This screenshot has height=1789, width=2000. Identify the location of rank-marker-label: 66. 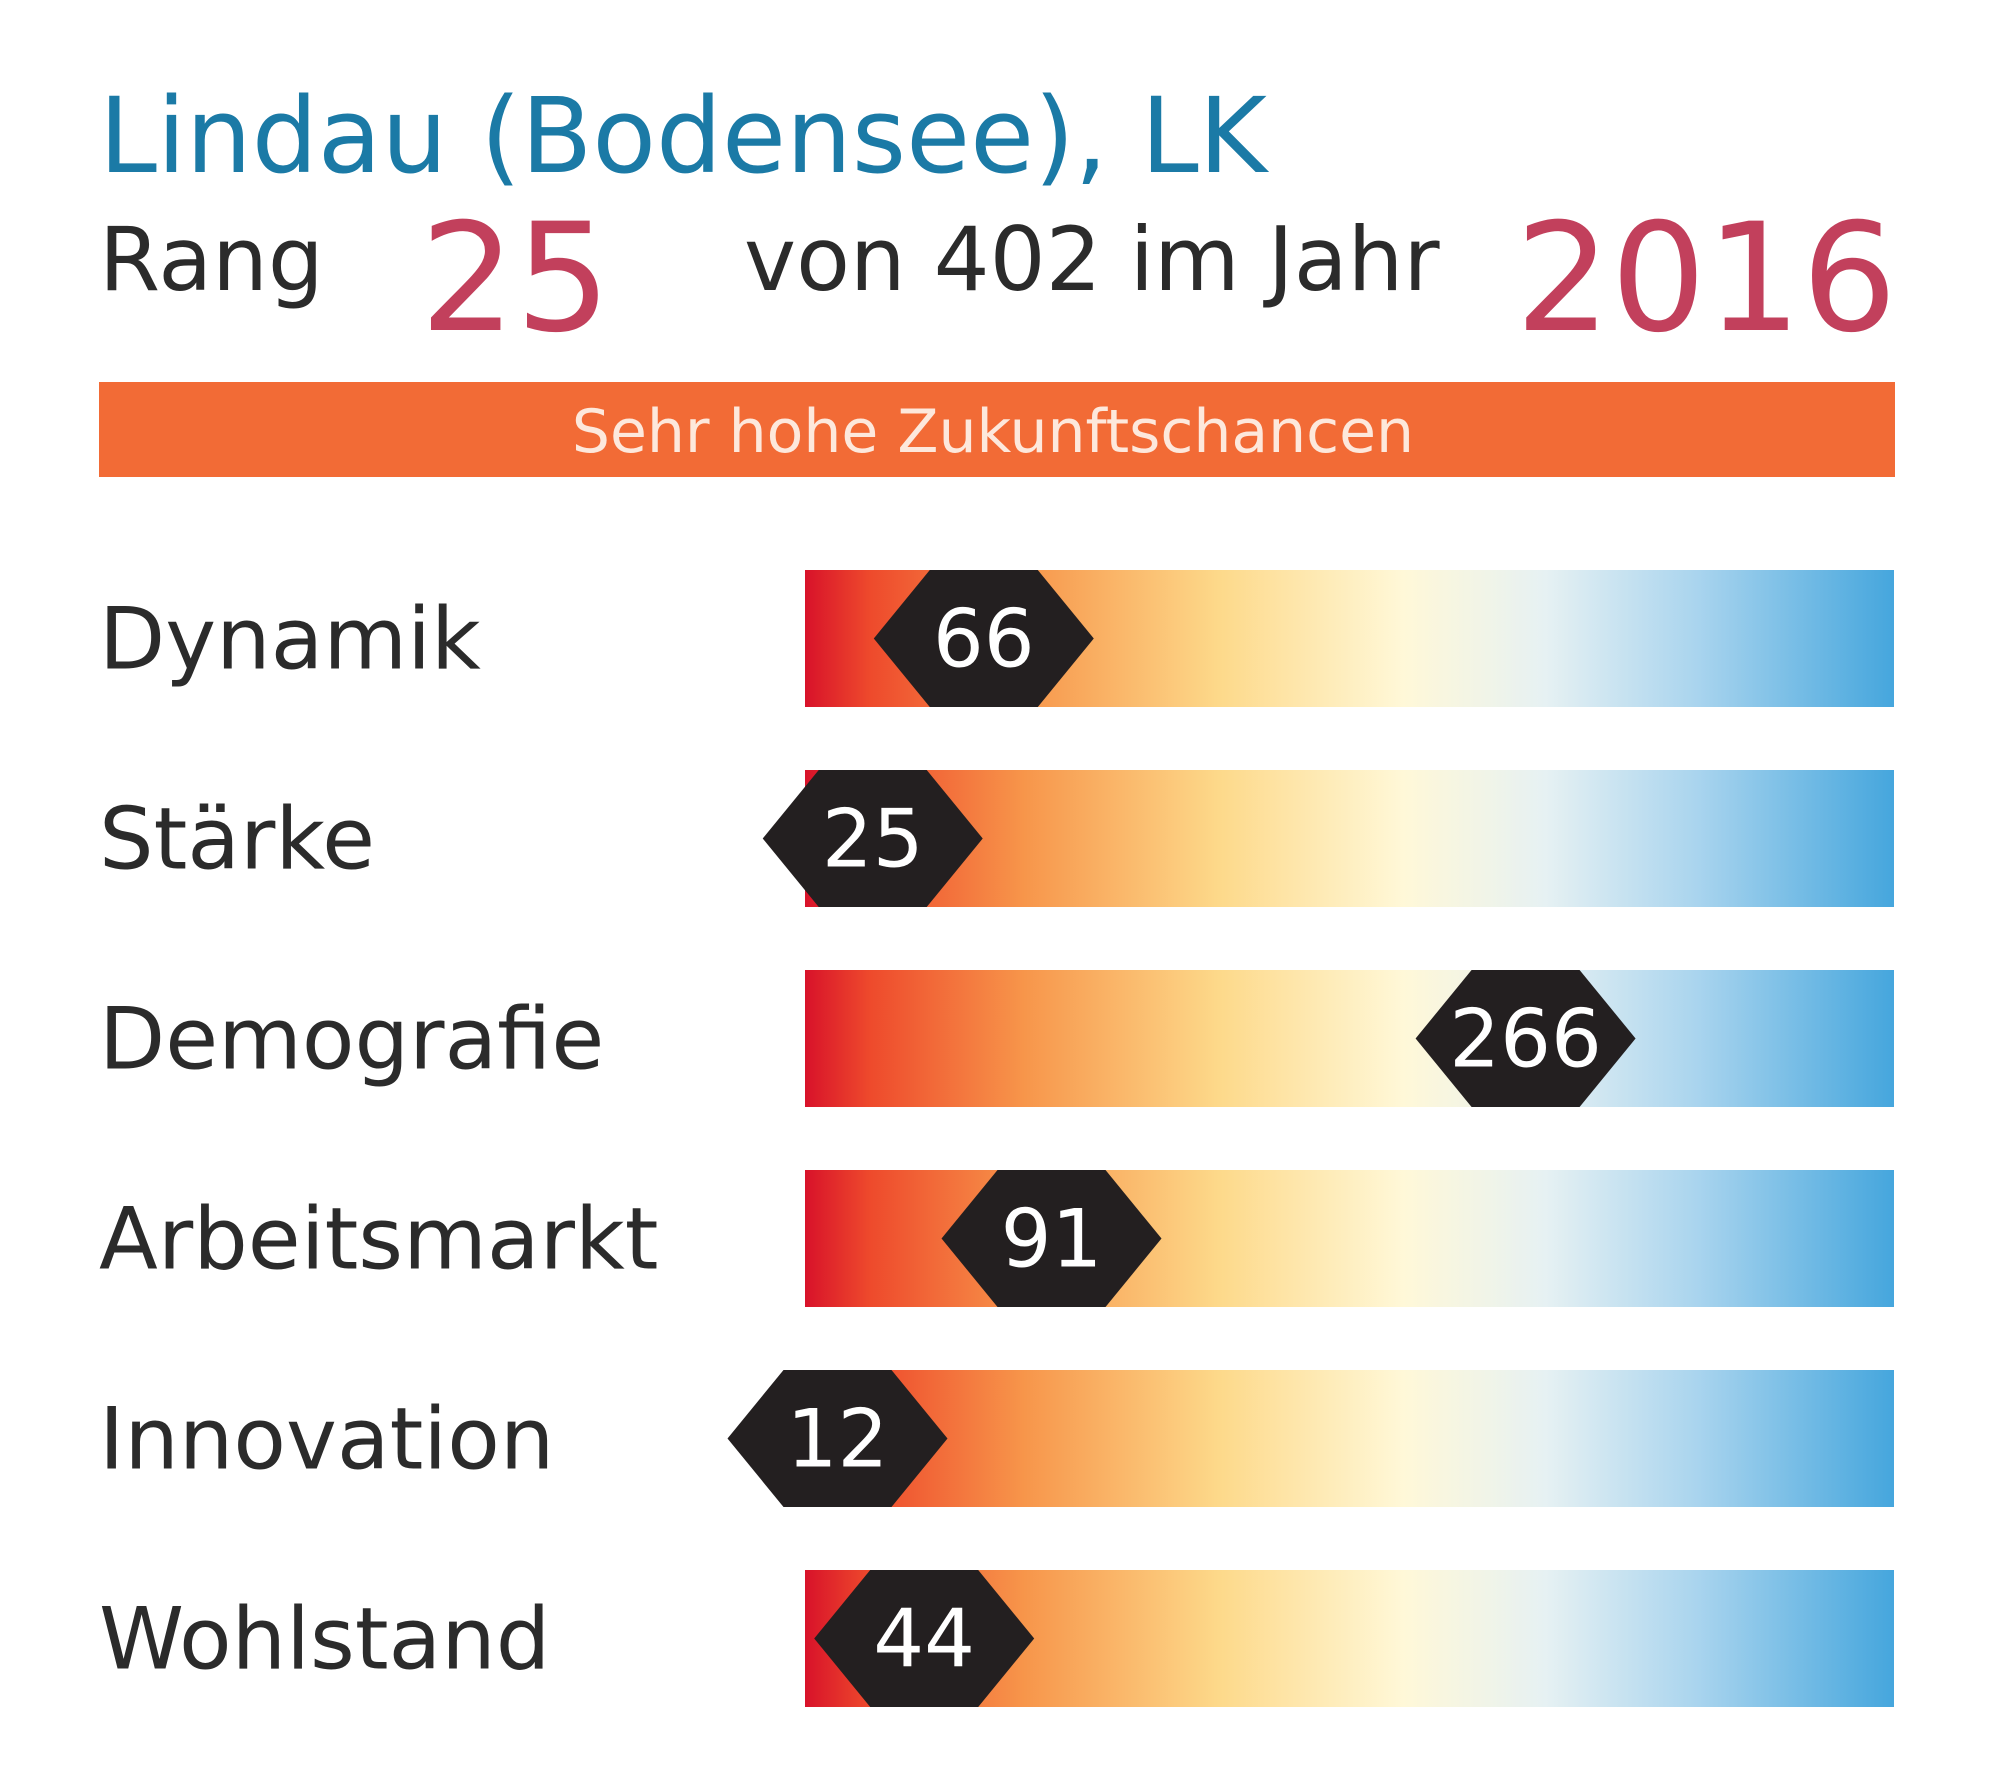
(984, 639).